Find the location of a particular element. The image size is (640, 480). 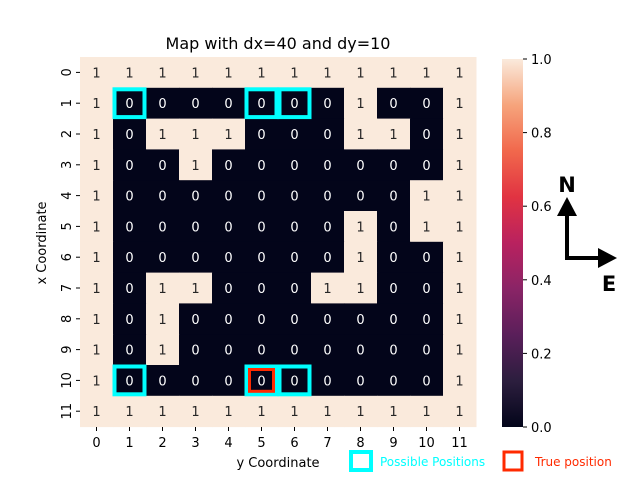

y-tick-labels: 0 1 2 3 4 5 6 7 8 9 10 11 is located at coordinates (70, 243).